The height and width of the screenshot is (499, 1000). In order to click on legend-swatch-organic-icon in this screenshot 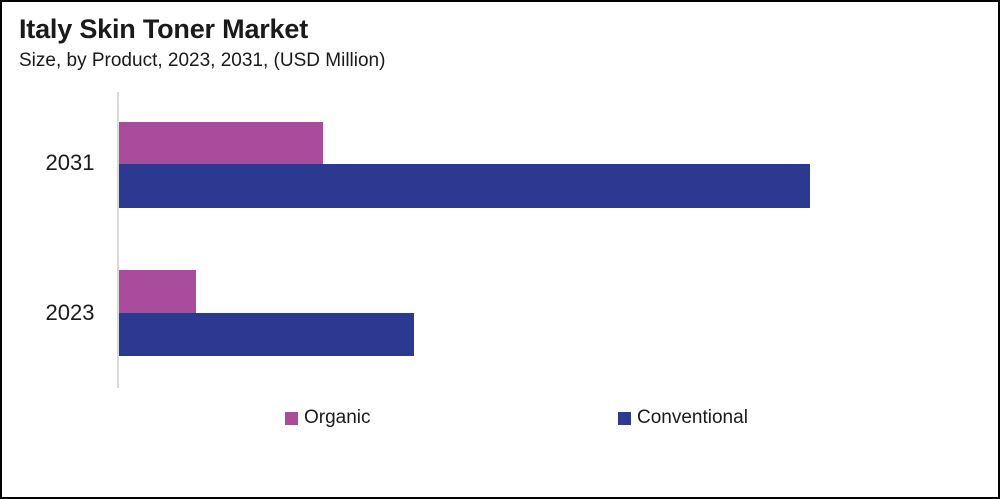, I will do `click(291, 418)`.